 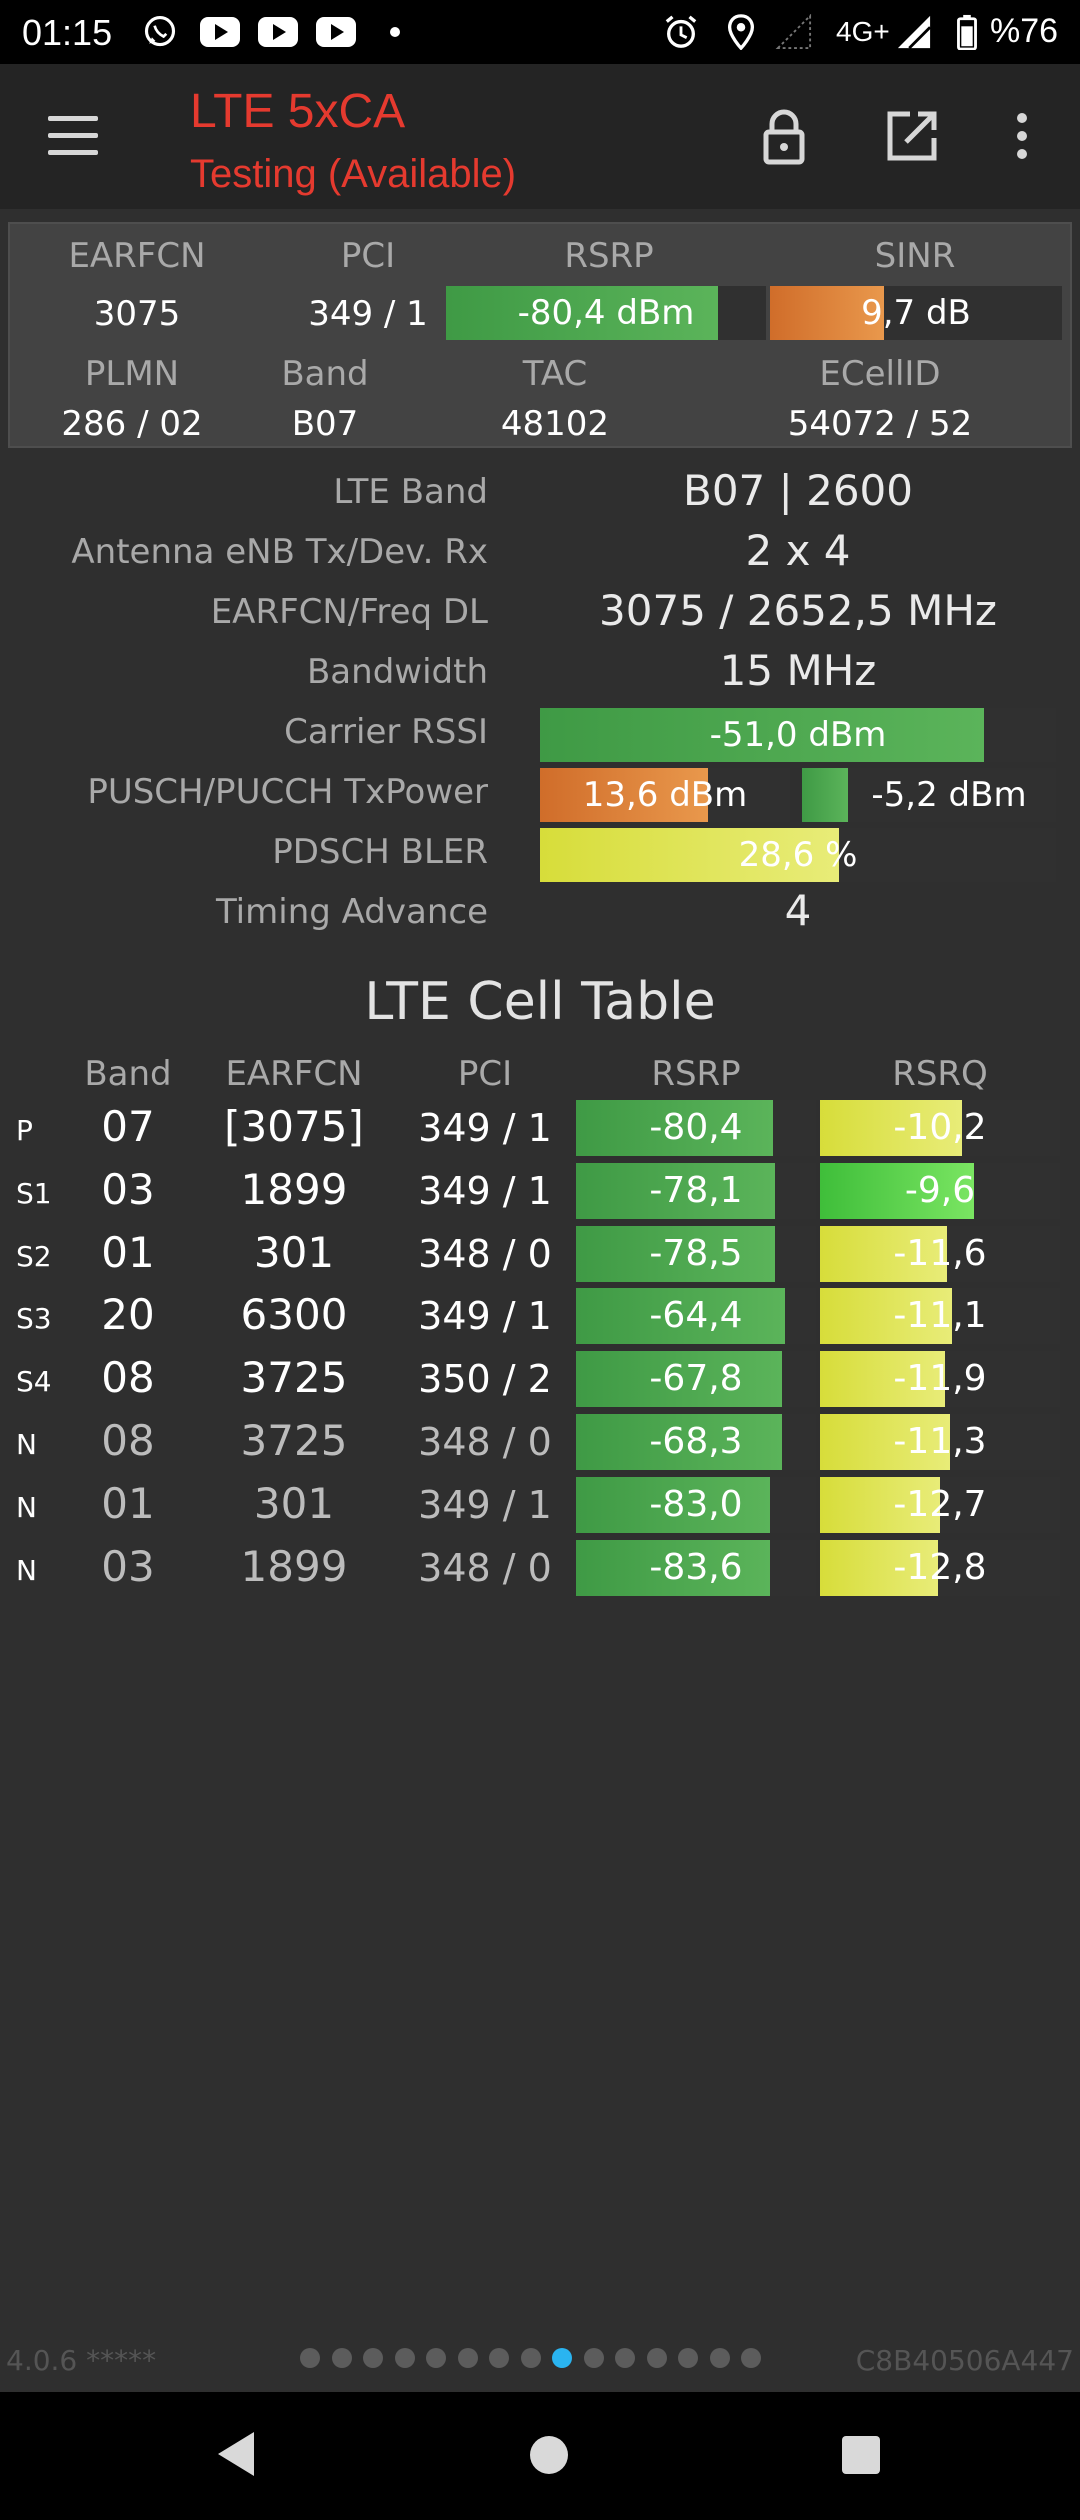 I want to click on app-subtitle: Testing (Available), so click(x=353, y=174).